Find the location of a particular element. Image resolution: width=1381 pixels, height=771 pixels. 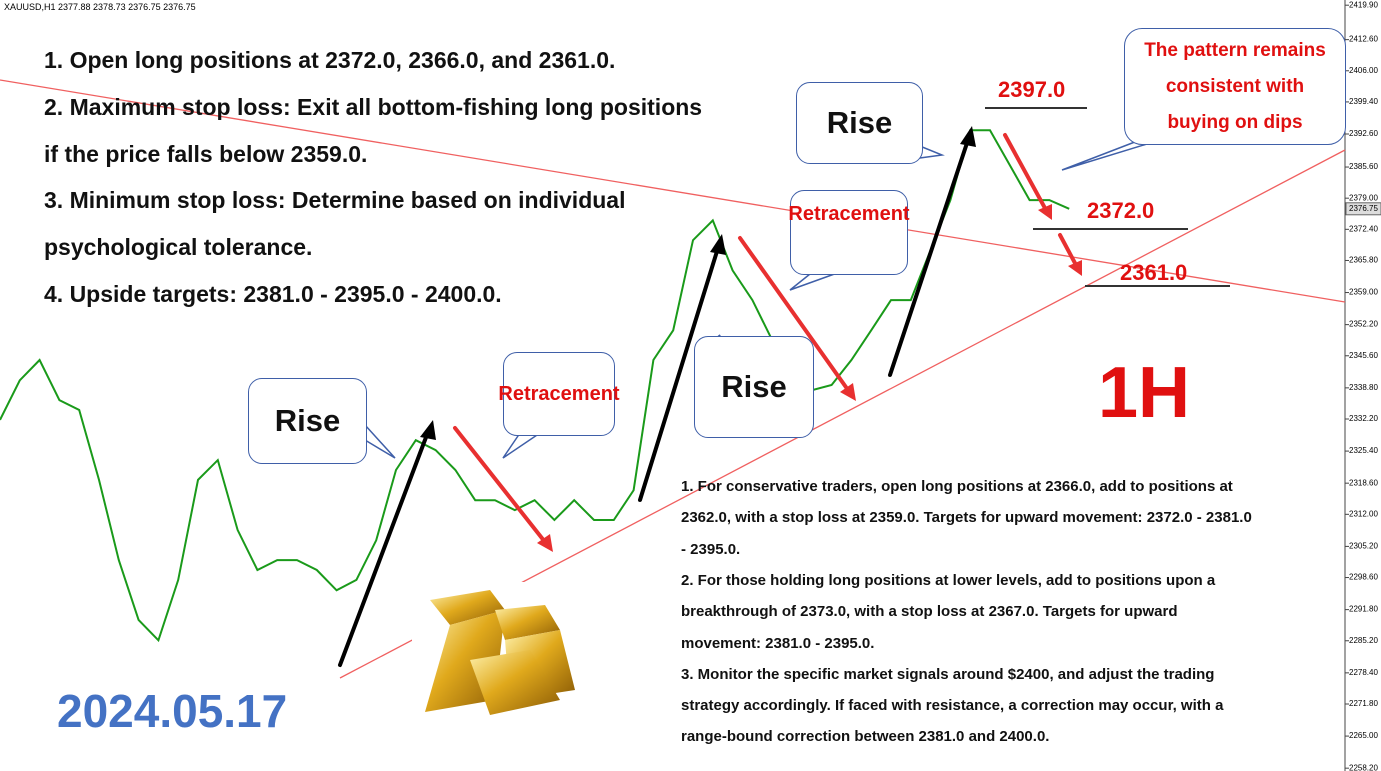

level-label: 2397.0 is located at coordinates (1032, 89).